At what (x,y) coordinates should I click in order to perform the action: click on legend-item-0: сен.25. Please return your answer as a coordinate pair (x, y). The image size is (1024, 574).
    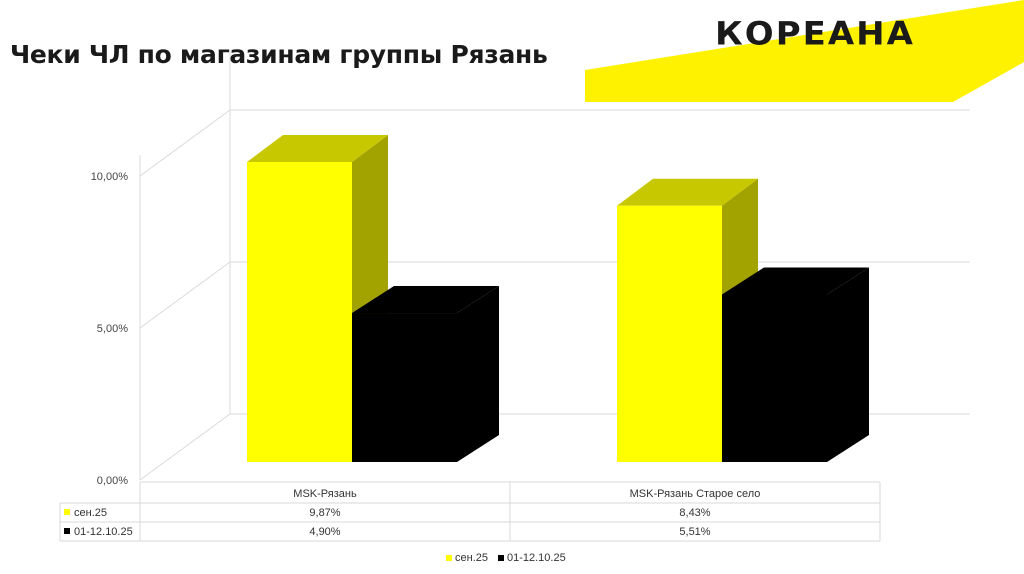
    Looking at the image, I should click on (467, 558).